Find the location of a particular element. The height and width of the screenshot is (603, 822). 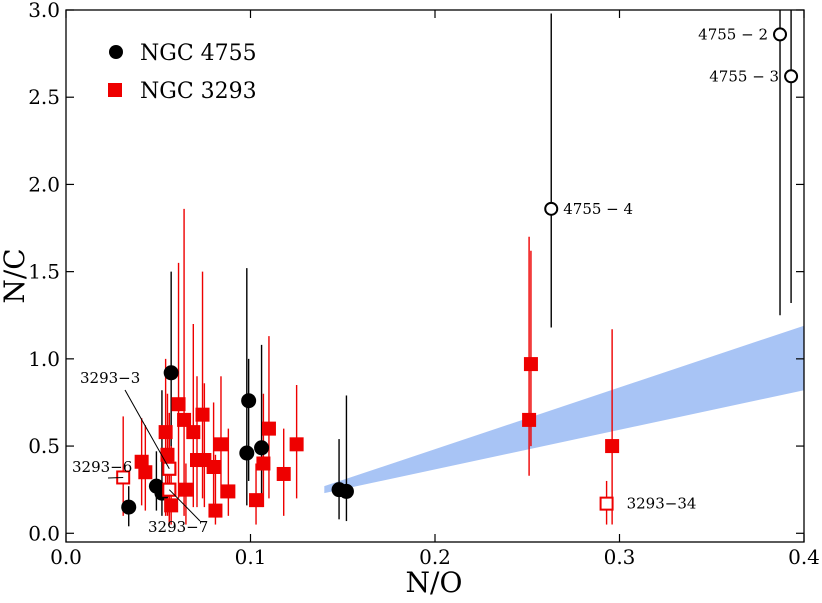

point-label: 3293−3 is located at coordinates (110, 378).